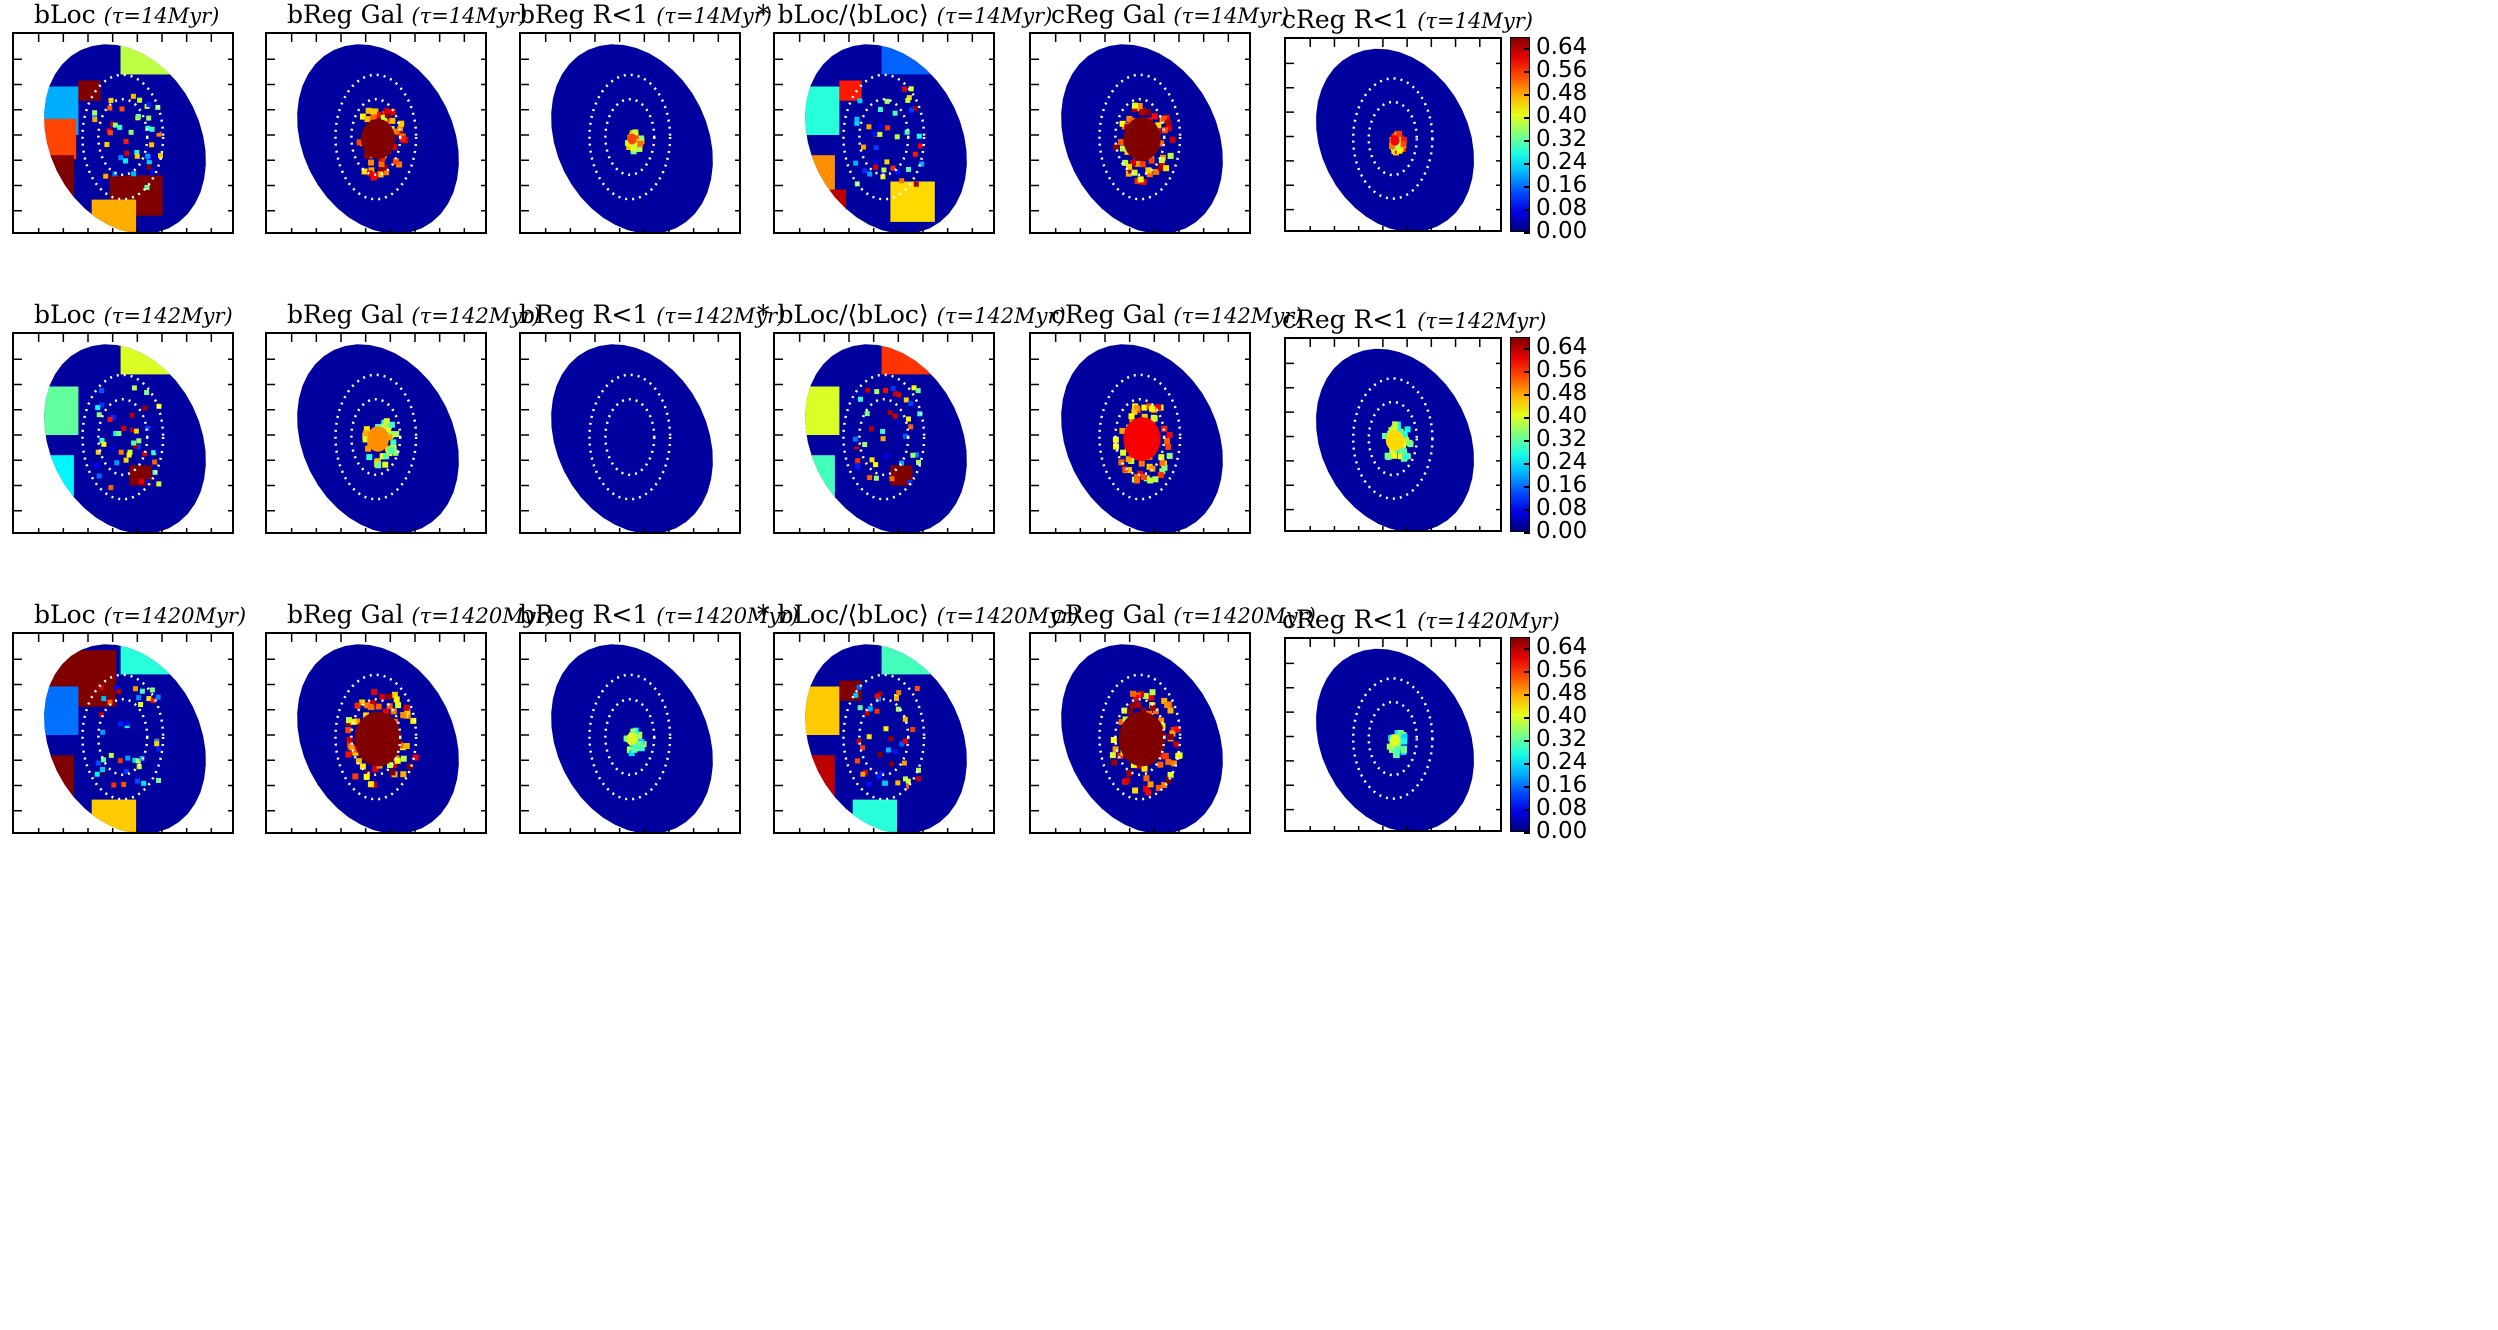 This screenshot has height=1330, width=2498. I want to click on panel-title-r0-c4: cReg Gal (τ=14Myr), so click(1170, 14).